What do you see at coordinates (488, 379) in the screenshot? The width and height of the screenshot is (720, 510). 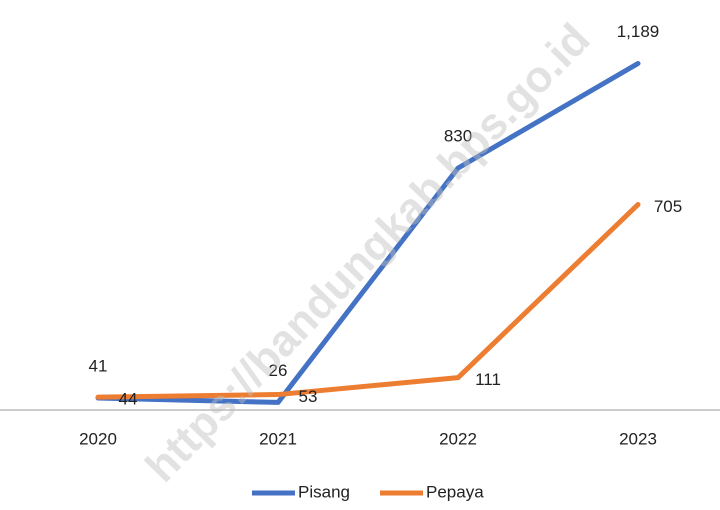 I see `data-label: 111` at bounding box center [488, 379].